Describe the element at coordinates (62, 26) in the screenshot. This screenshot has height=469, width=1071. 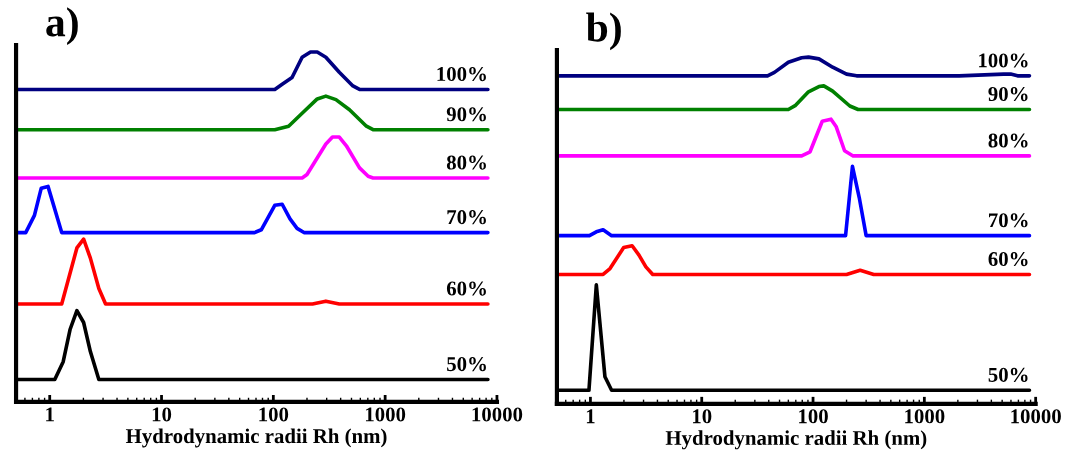
I see `chart-title: a)` at that location.